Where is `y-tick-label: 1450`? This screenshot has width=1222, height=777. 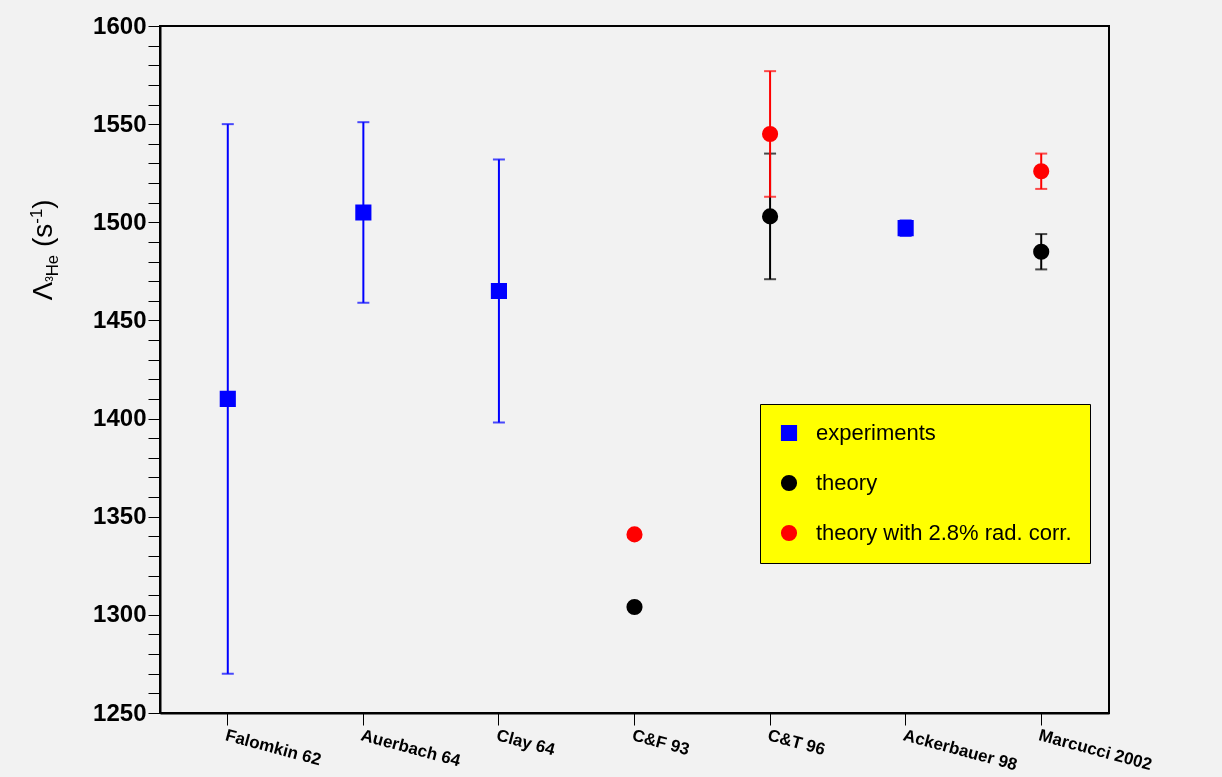
y-tick-label: 1450 is located at coordinates (120, 319).